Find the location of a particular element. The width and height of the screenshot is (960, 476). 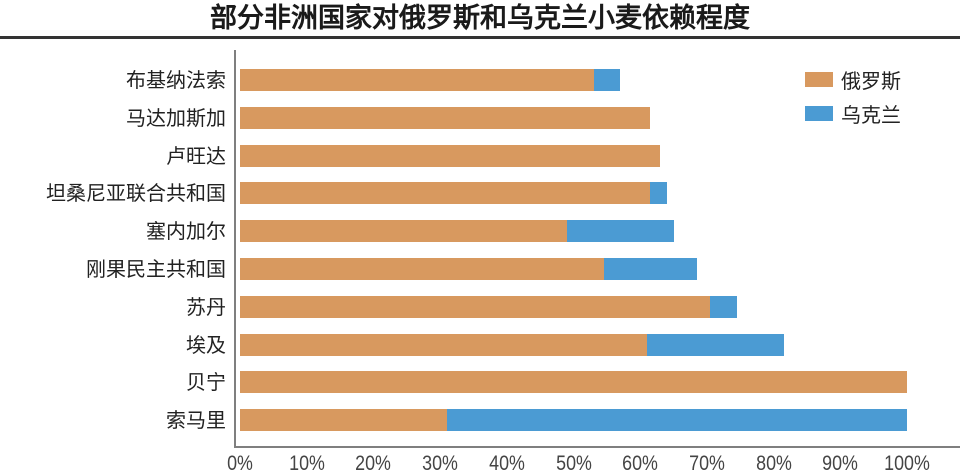

category-label: 布基纳法索 is located at coordinates (176, 80).